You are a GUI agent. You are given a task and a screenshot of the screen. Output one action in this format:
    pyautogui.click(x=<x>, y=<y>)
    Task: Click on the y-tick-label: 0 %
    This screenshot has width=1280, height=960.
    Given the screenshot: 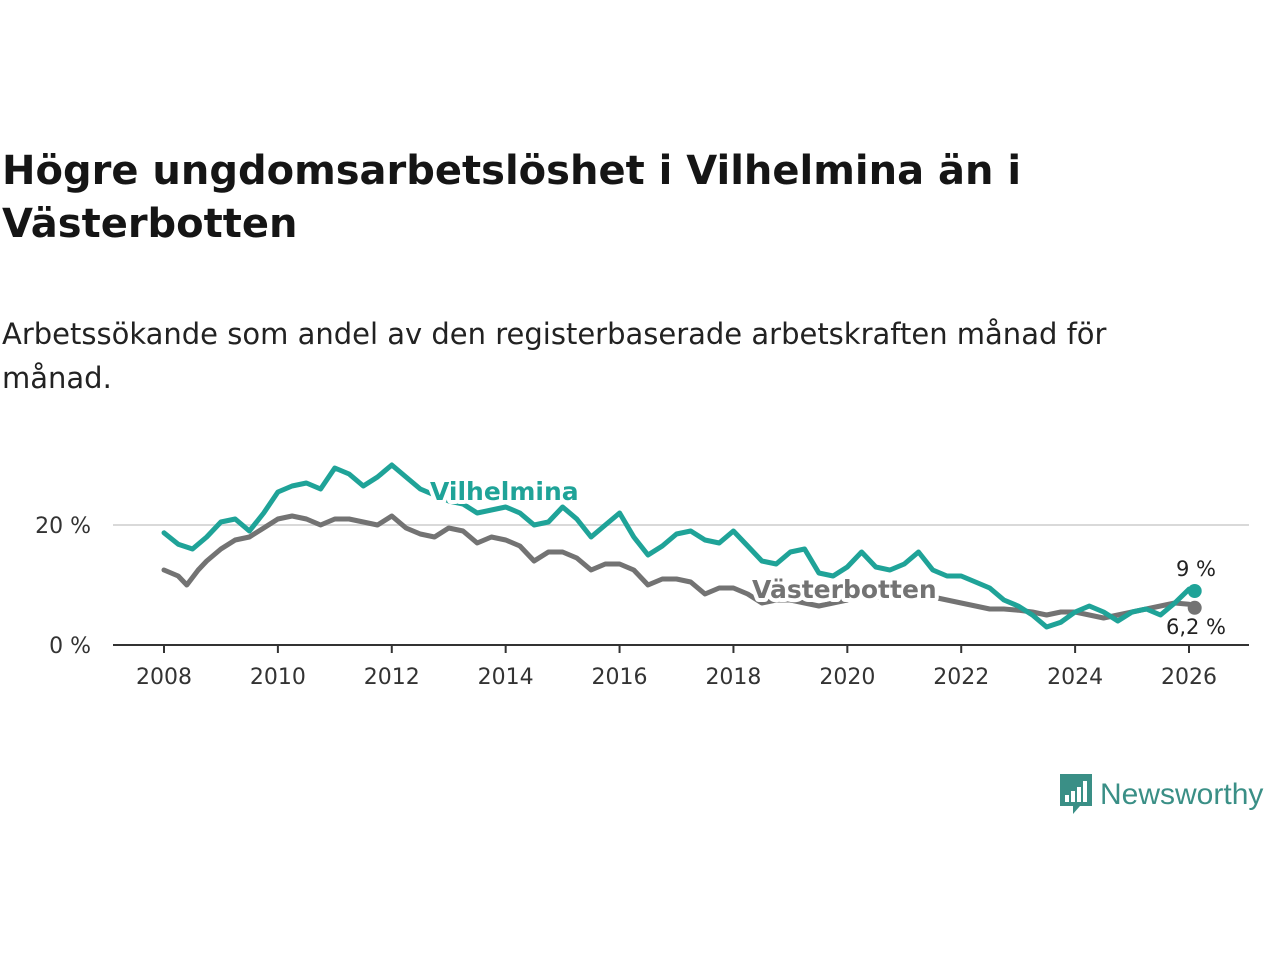 What is the action you would take?
    pyautogui.click(x=70, y=646)
    